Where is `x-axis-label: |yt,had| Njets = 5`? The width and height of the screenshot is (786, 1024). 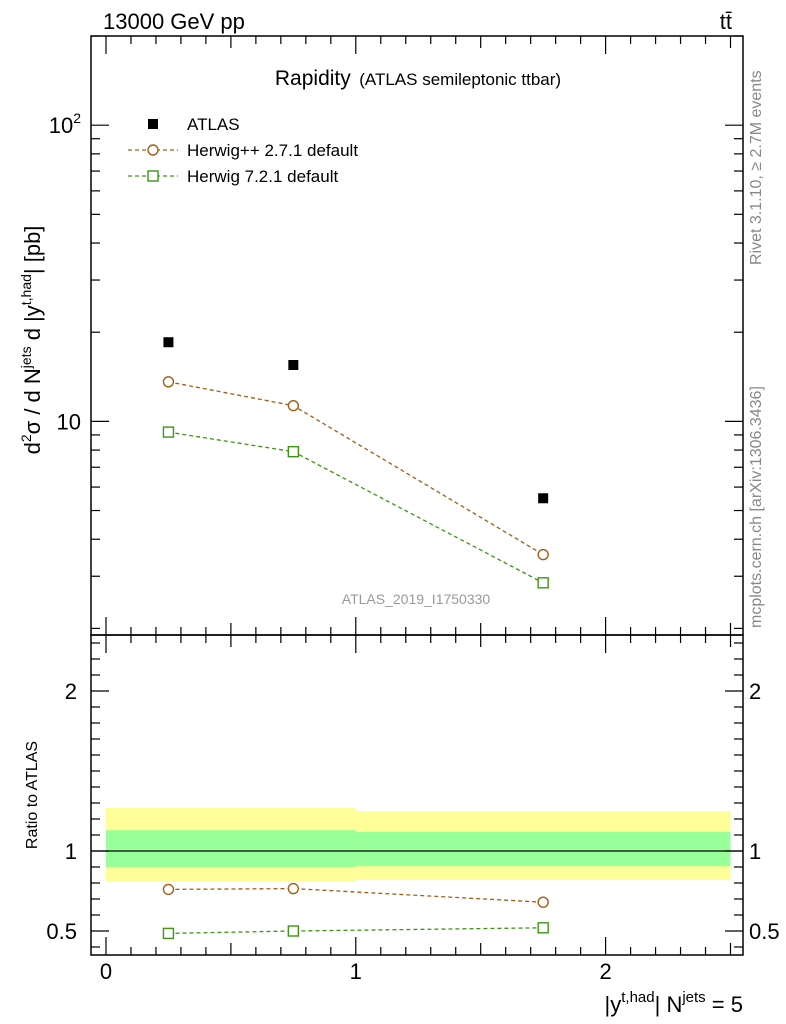 x-axis-label: |yt,had| Njets = 5 is located at coordinates (674, 1003).